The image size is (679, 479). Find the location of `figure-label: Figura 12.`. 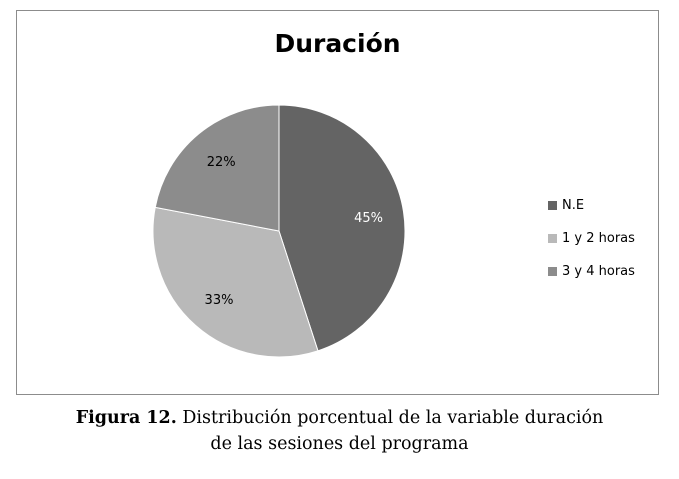

figure-label: Figura 12. is located at coordinates (126, 418).